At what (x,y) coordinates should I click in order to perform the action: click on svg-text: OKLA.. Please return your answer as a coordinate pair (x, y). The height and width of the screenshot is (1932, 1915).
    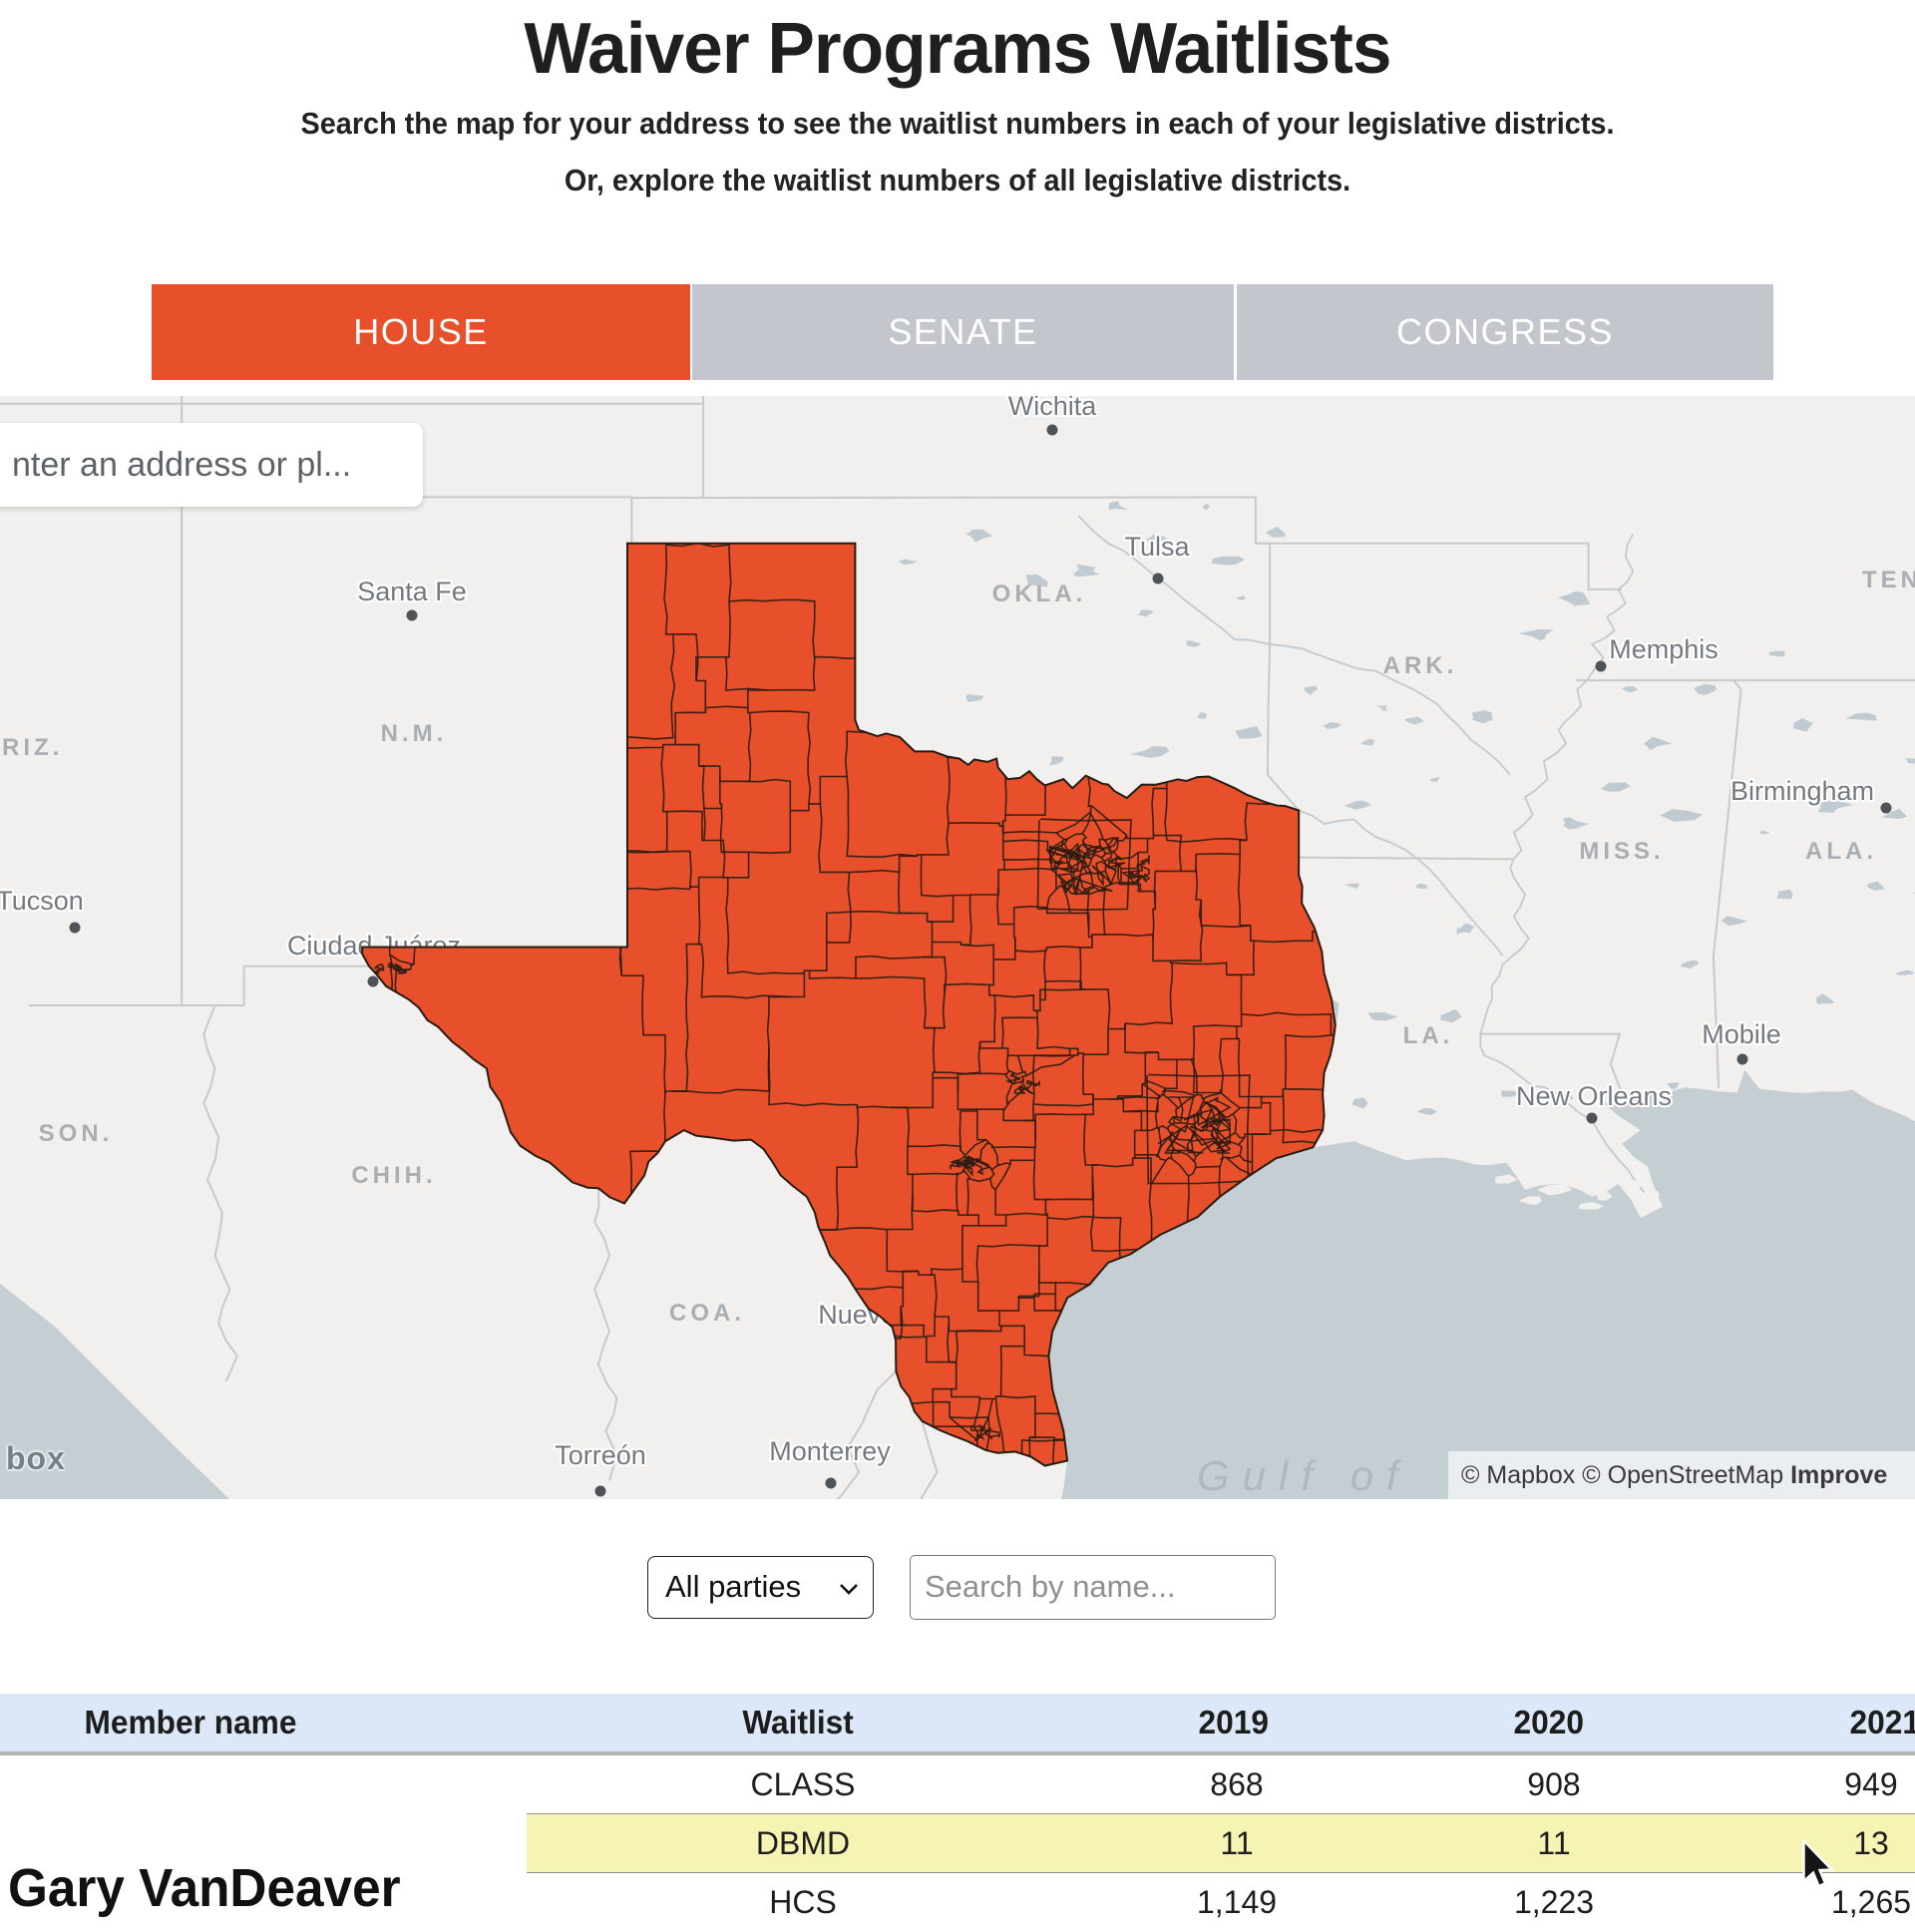
    Looking at the image, I should click on (1039, 594).